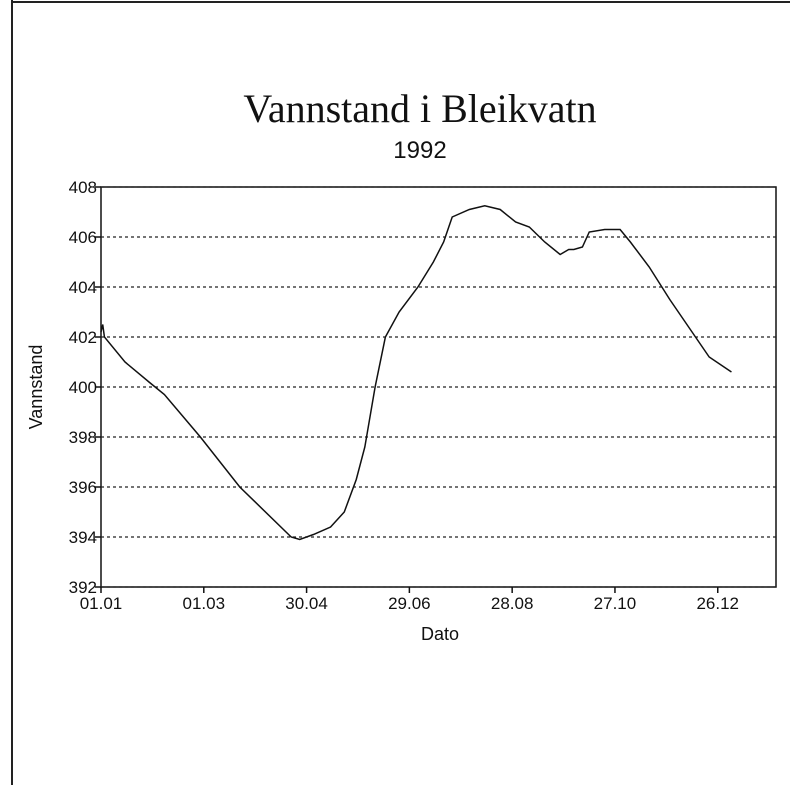  Describe the element at coordinates (83, 337) in the screenshot. I see `y-tick-label: 402` at that location.